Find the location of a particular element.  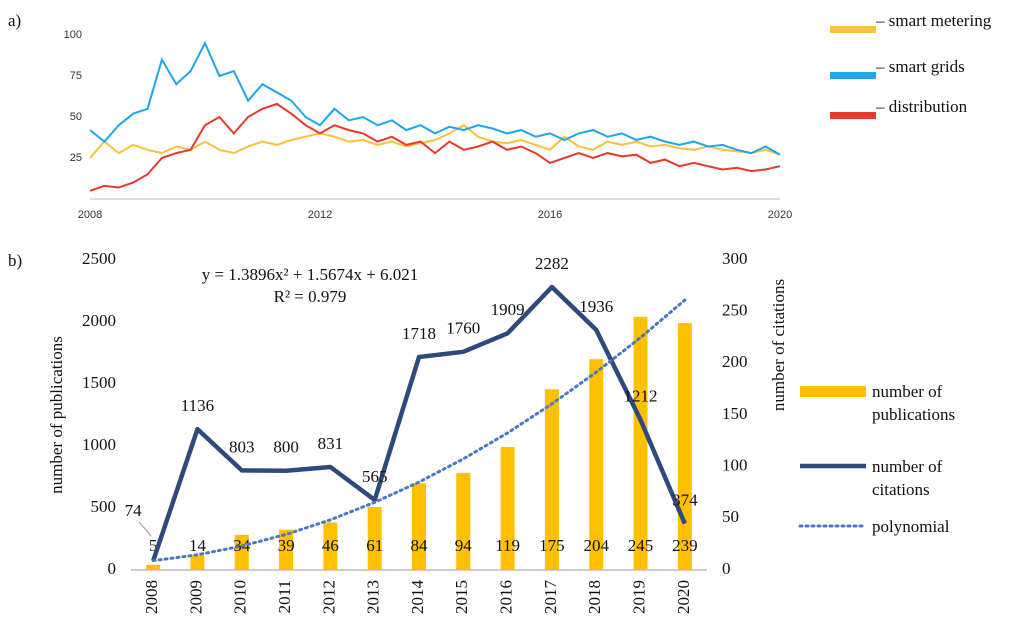

bar-label: 204 is located at coordinates (596, 545).